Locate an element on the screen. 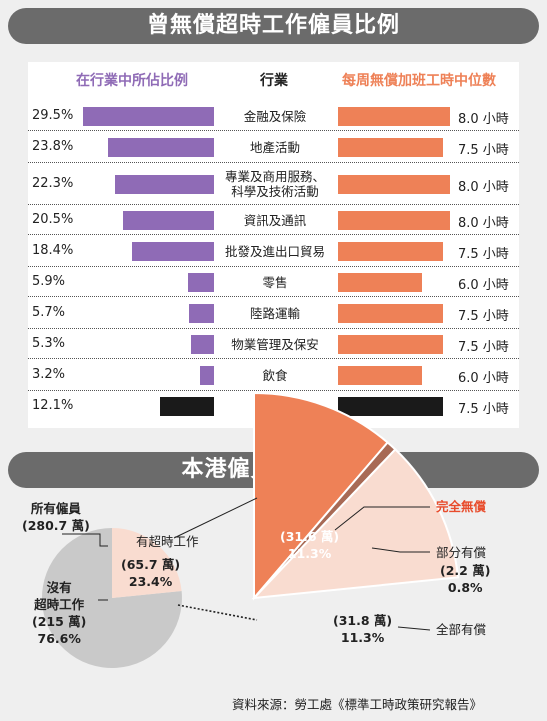 This screenshot has width=547, height=721. share-label: 3.2% is located at coordinates (49, 374).